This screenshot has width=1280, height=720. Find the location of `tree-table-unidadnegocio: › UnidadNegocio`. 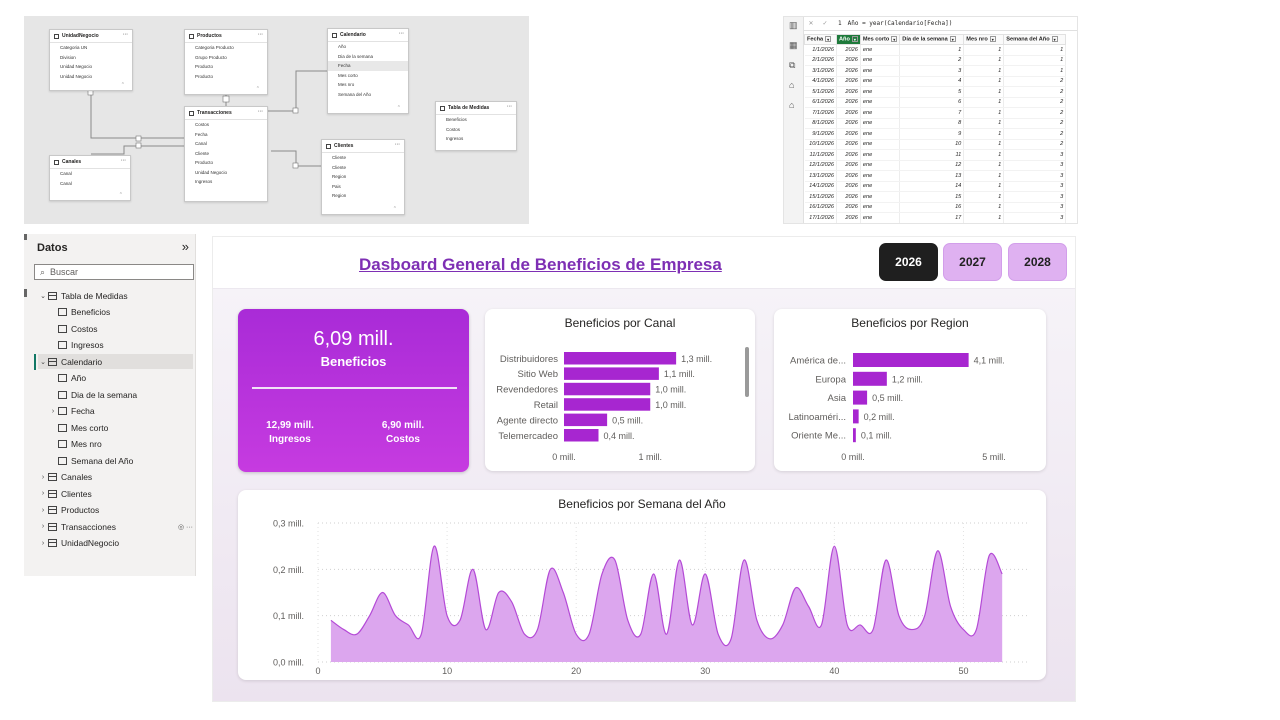

tree-table-unidadnegocio: › UnidadNegocio is located at coordinates (115, 543).